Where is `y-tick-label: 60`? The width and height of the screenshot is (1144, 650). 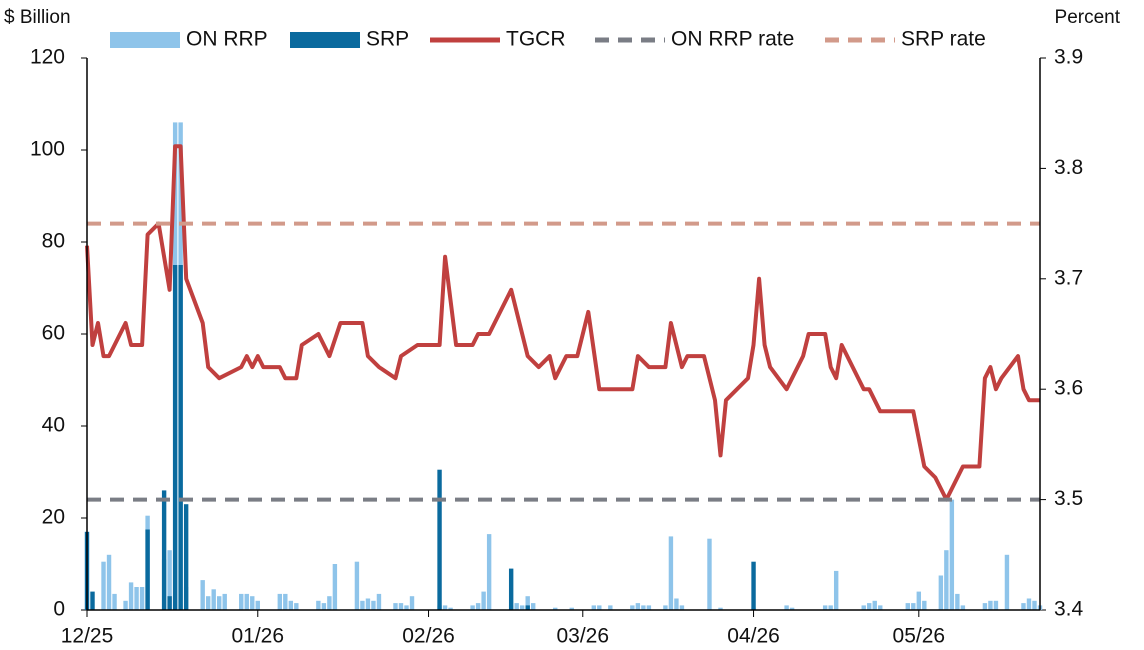
y-tick-label: 60 is located at coordinates (53, 333).